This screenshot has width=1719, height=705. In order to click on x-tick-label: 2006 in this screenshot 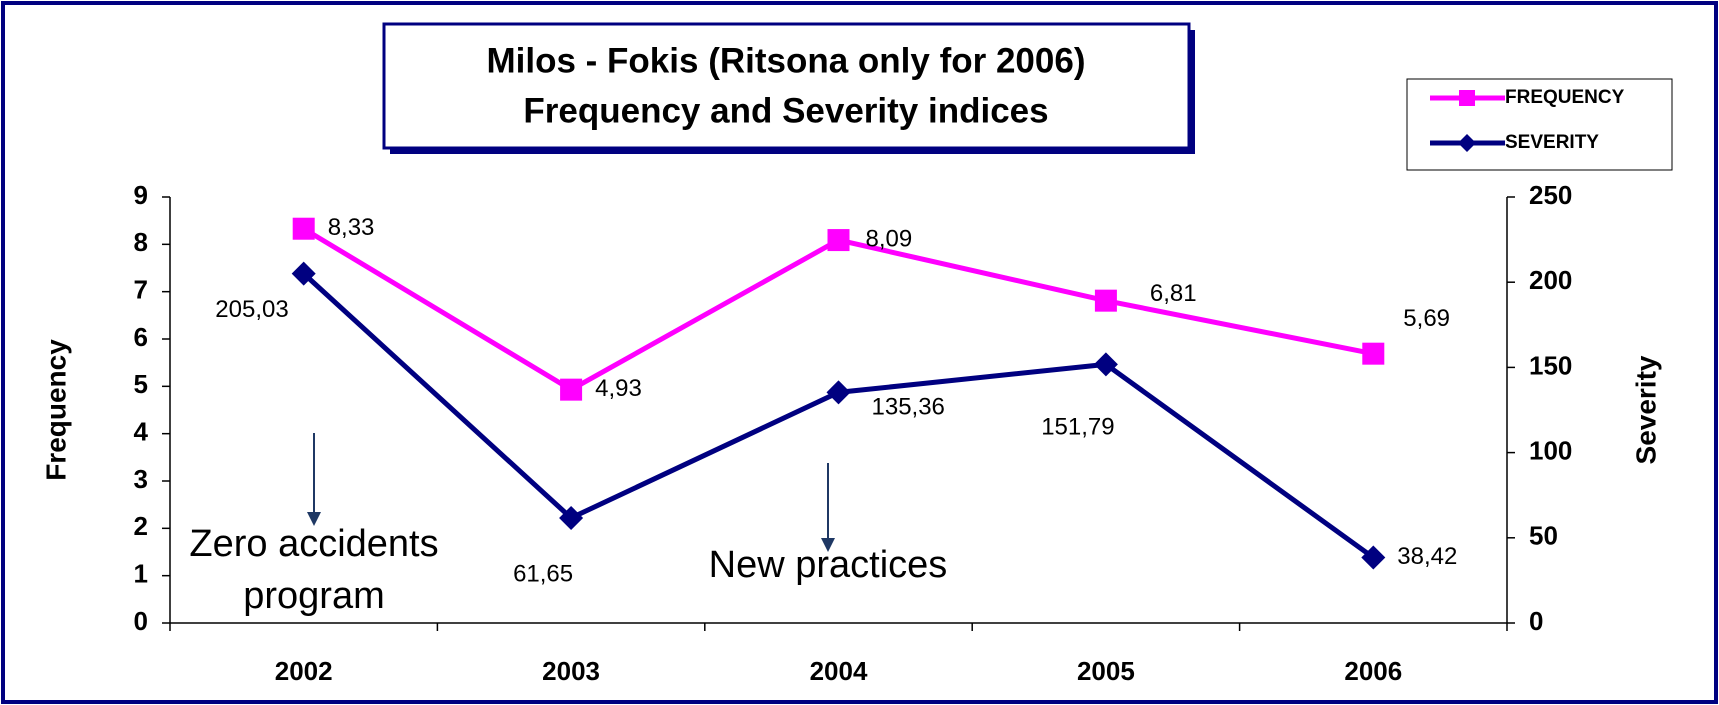, I will do `click(1373, 671)`.